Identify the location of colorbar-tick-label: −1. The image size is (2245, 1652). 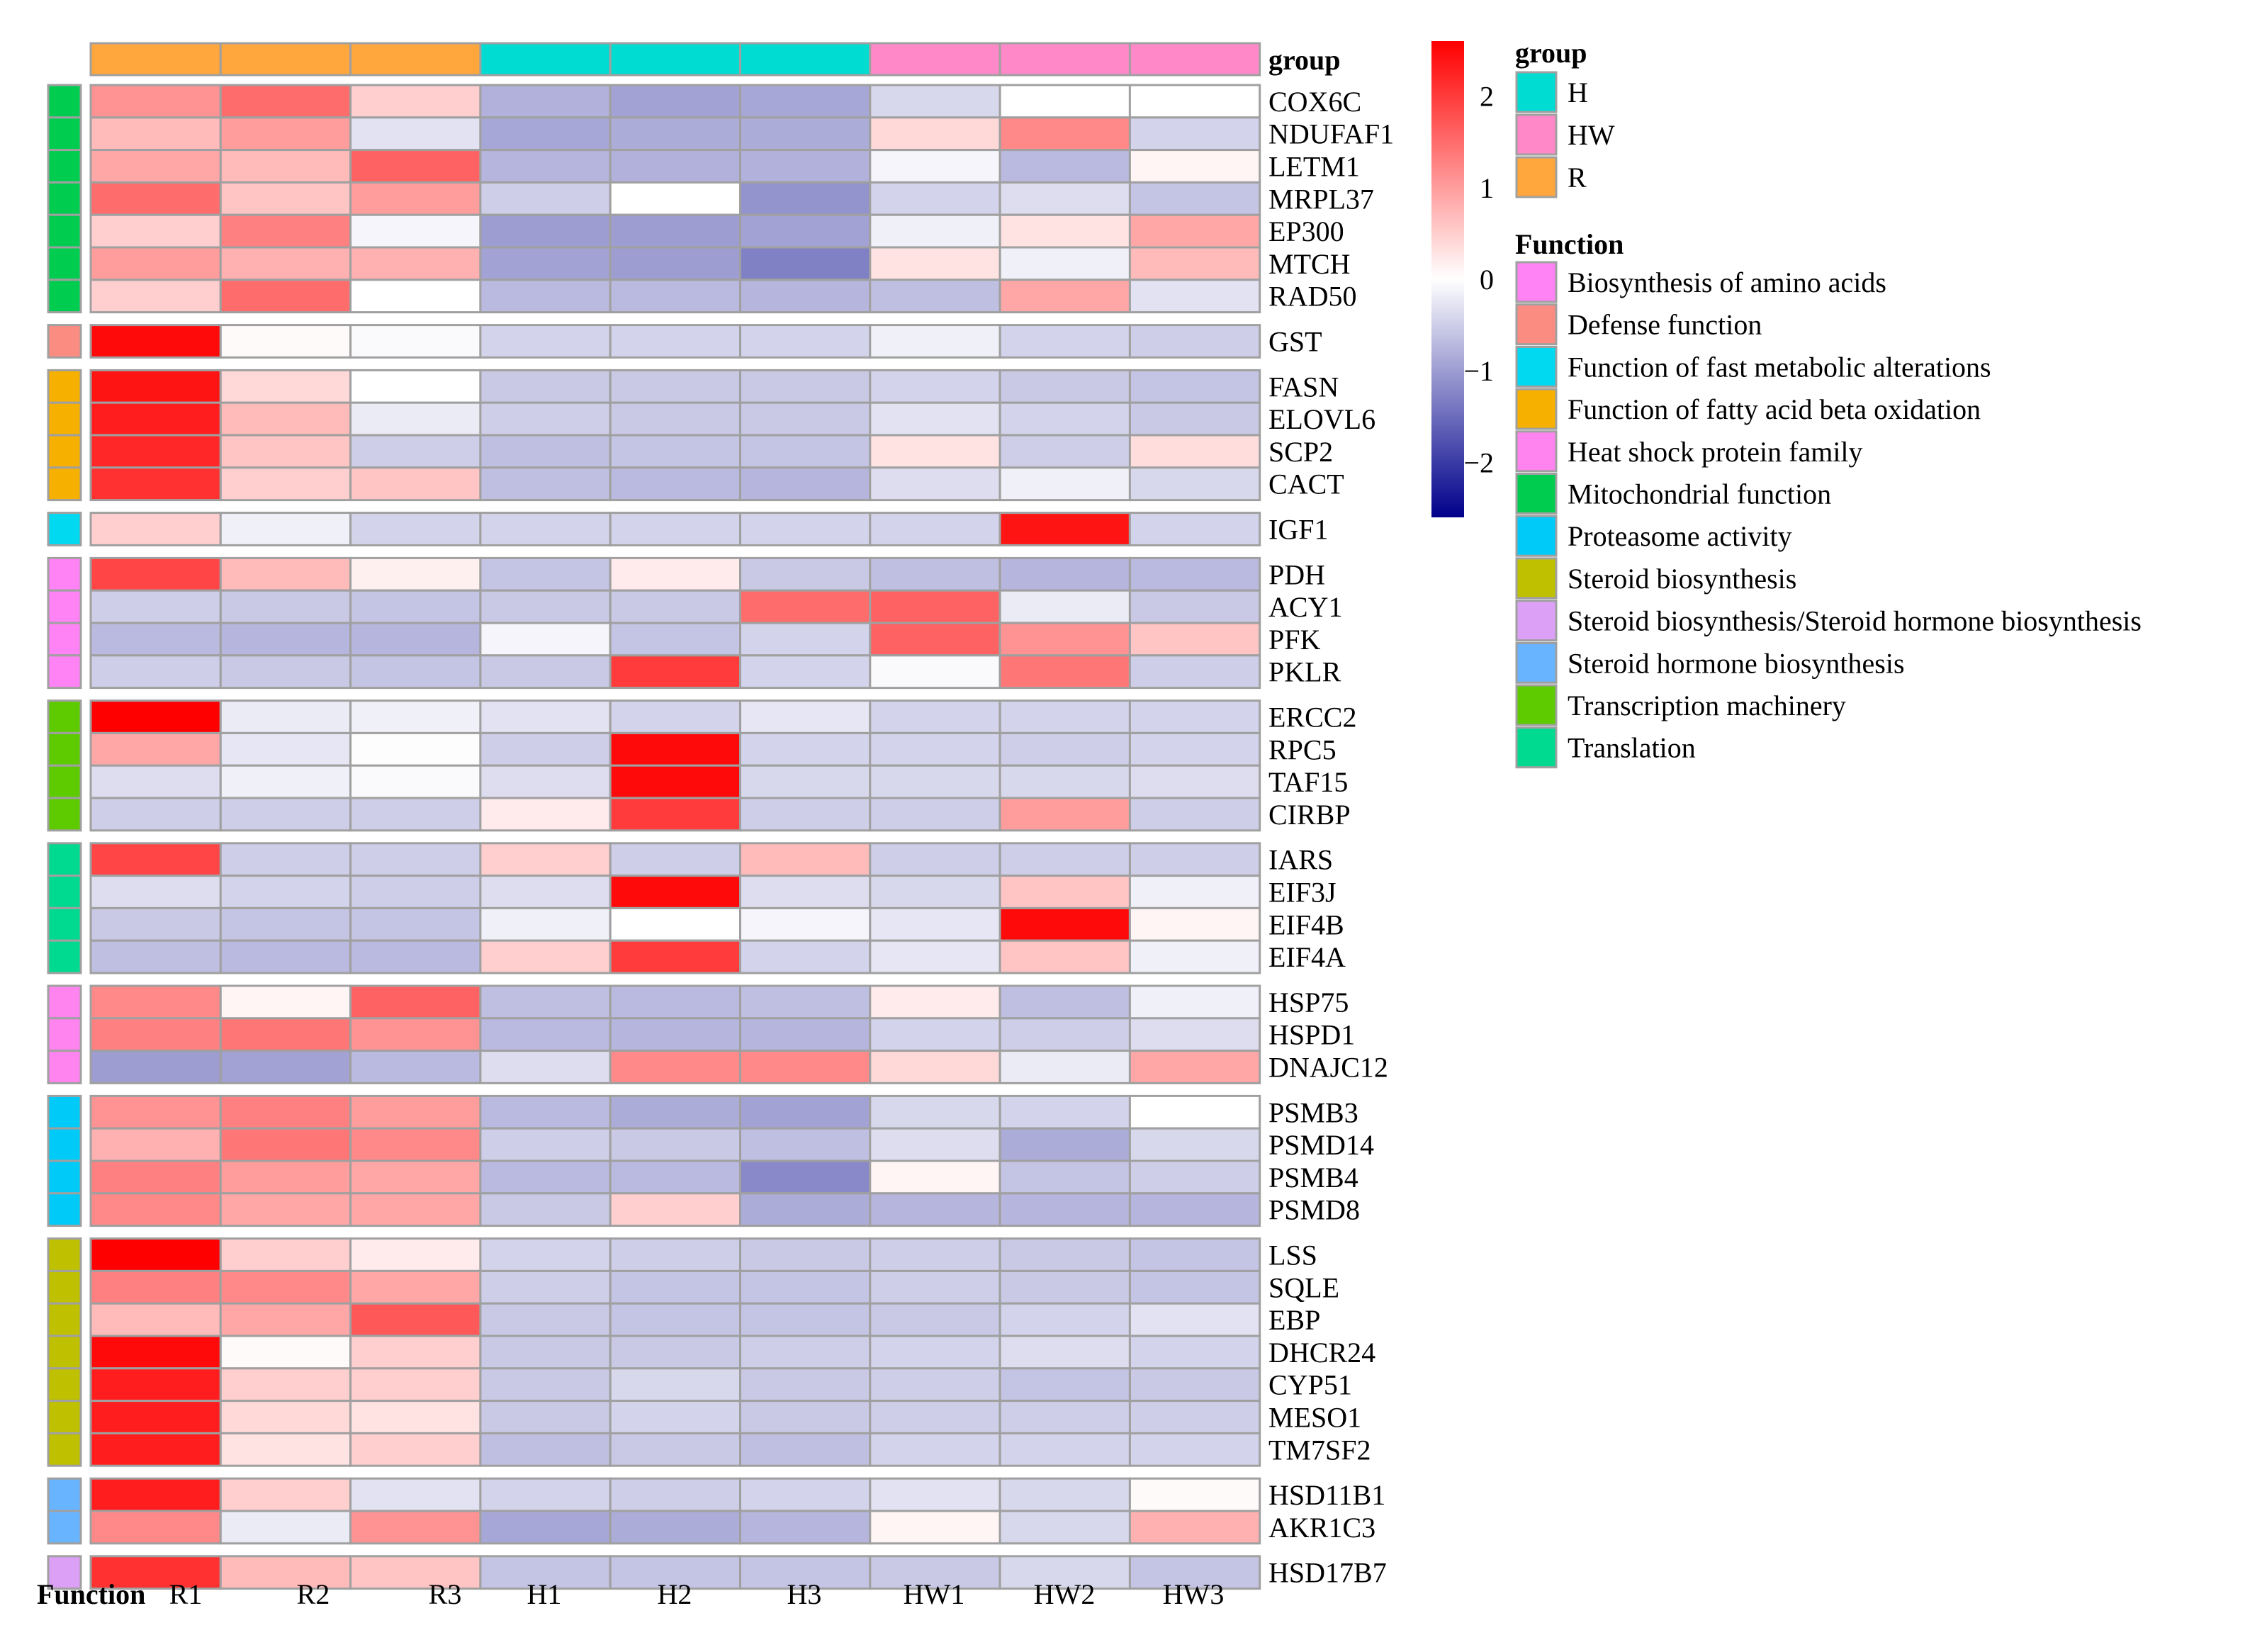
(1478, 371).